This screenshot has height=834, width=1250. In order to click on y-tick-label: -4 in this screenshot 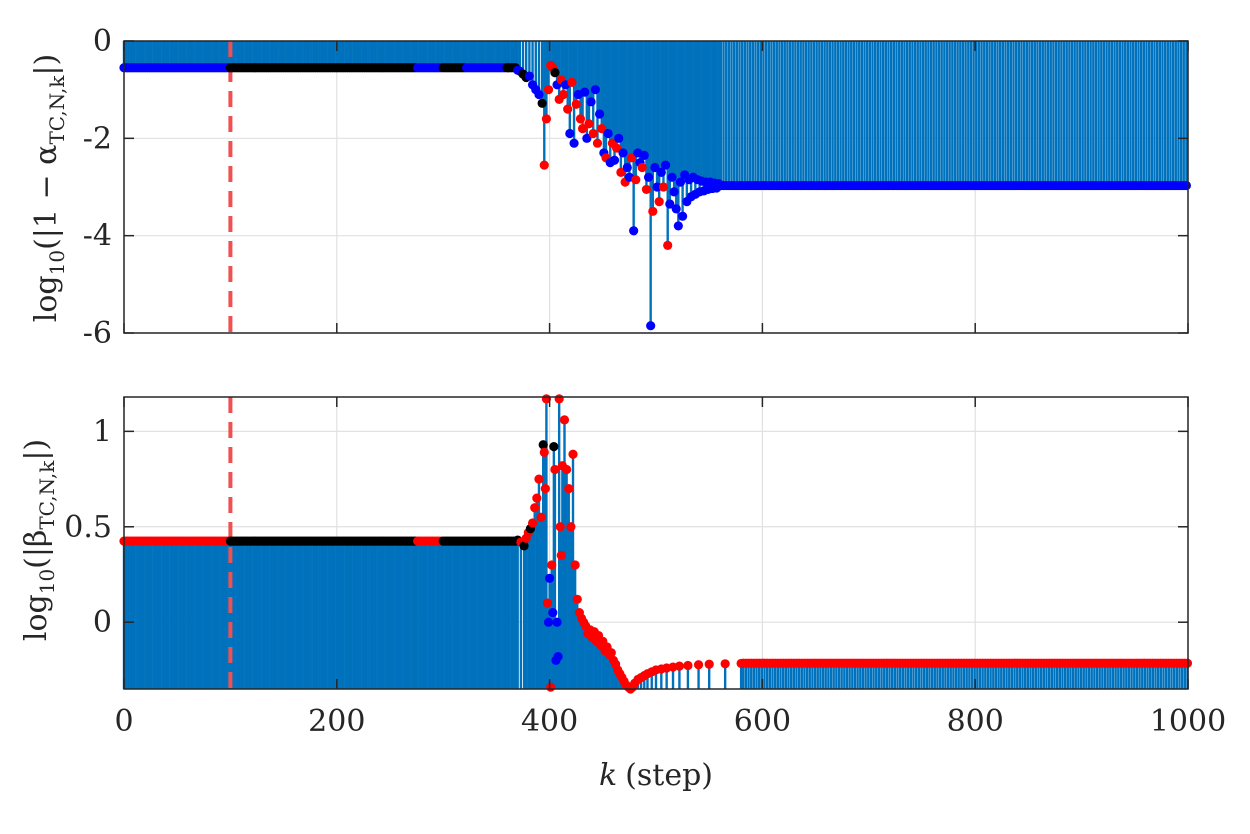, I will do `click(97, 236)`.